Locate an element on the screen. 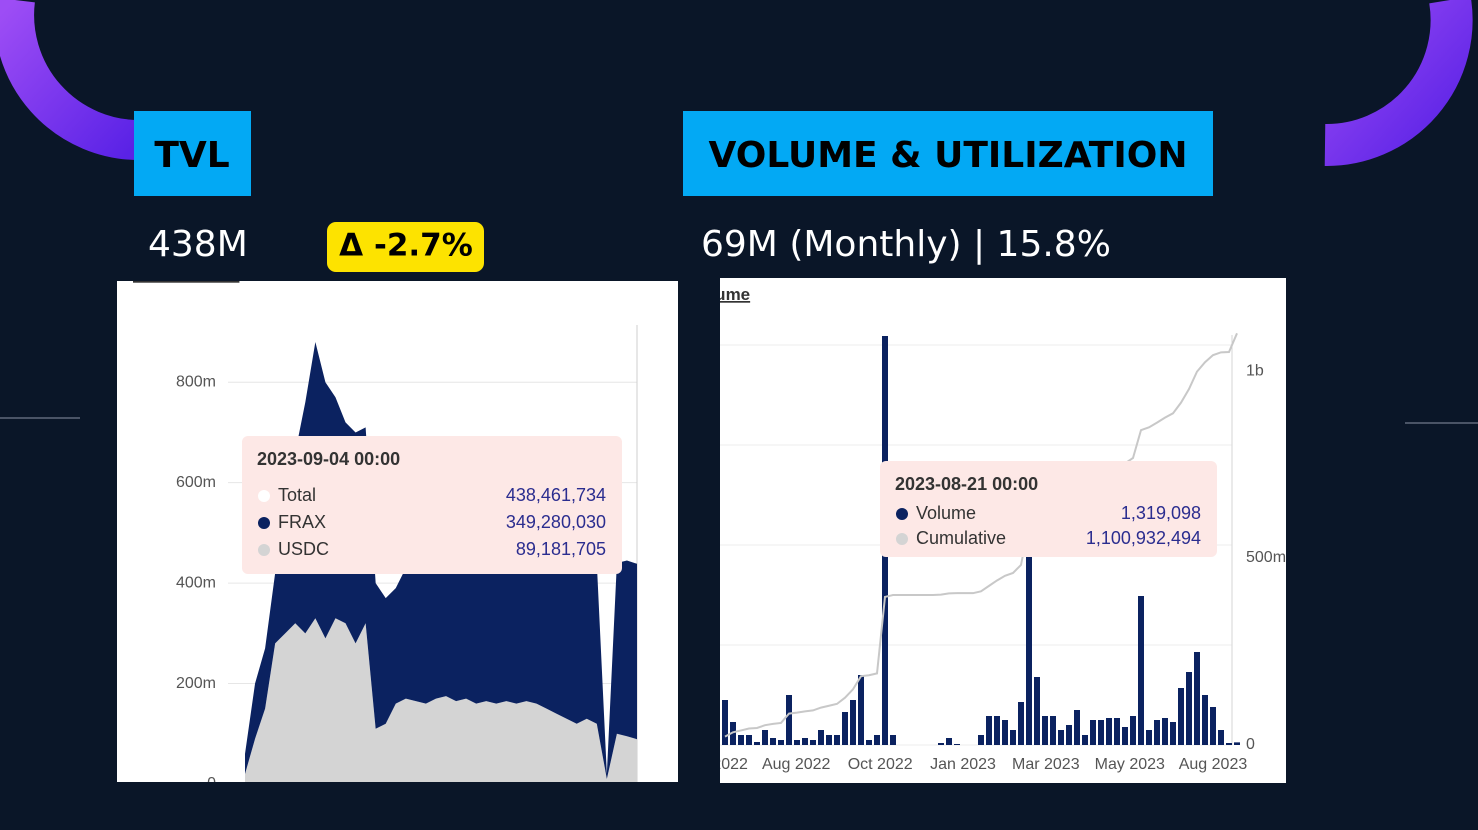 Image resolution: width=1478 pixels, height=830 pixels. x-tick-label: Jan 2023 is located at coordinates (963, 764).